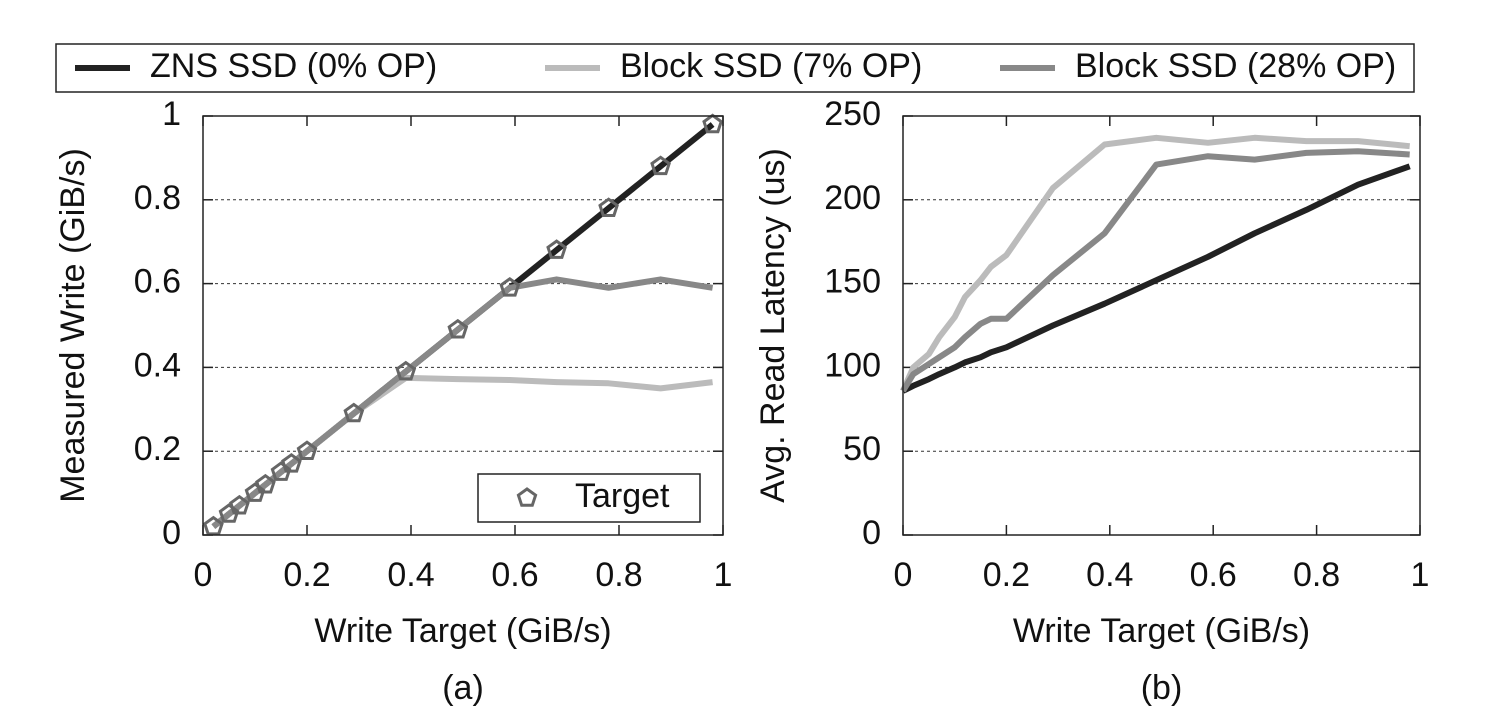 The width and height of the screenshot is (1492, 722). What do you see at coordinates (771, 66) in the screenshot?
I see `legend-label: Block SSD (7% OP)` at bounding box center [771, 66].